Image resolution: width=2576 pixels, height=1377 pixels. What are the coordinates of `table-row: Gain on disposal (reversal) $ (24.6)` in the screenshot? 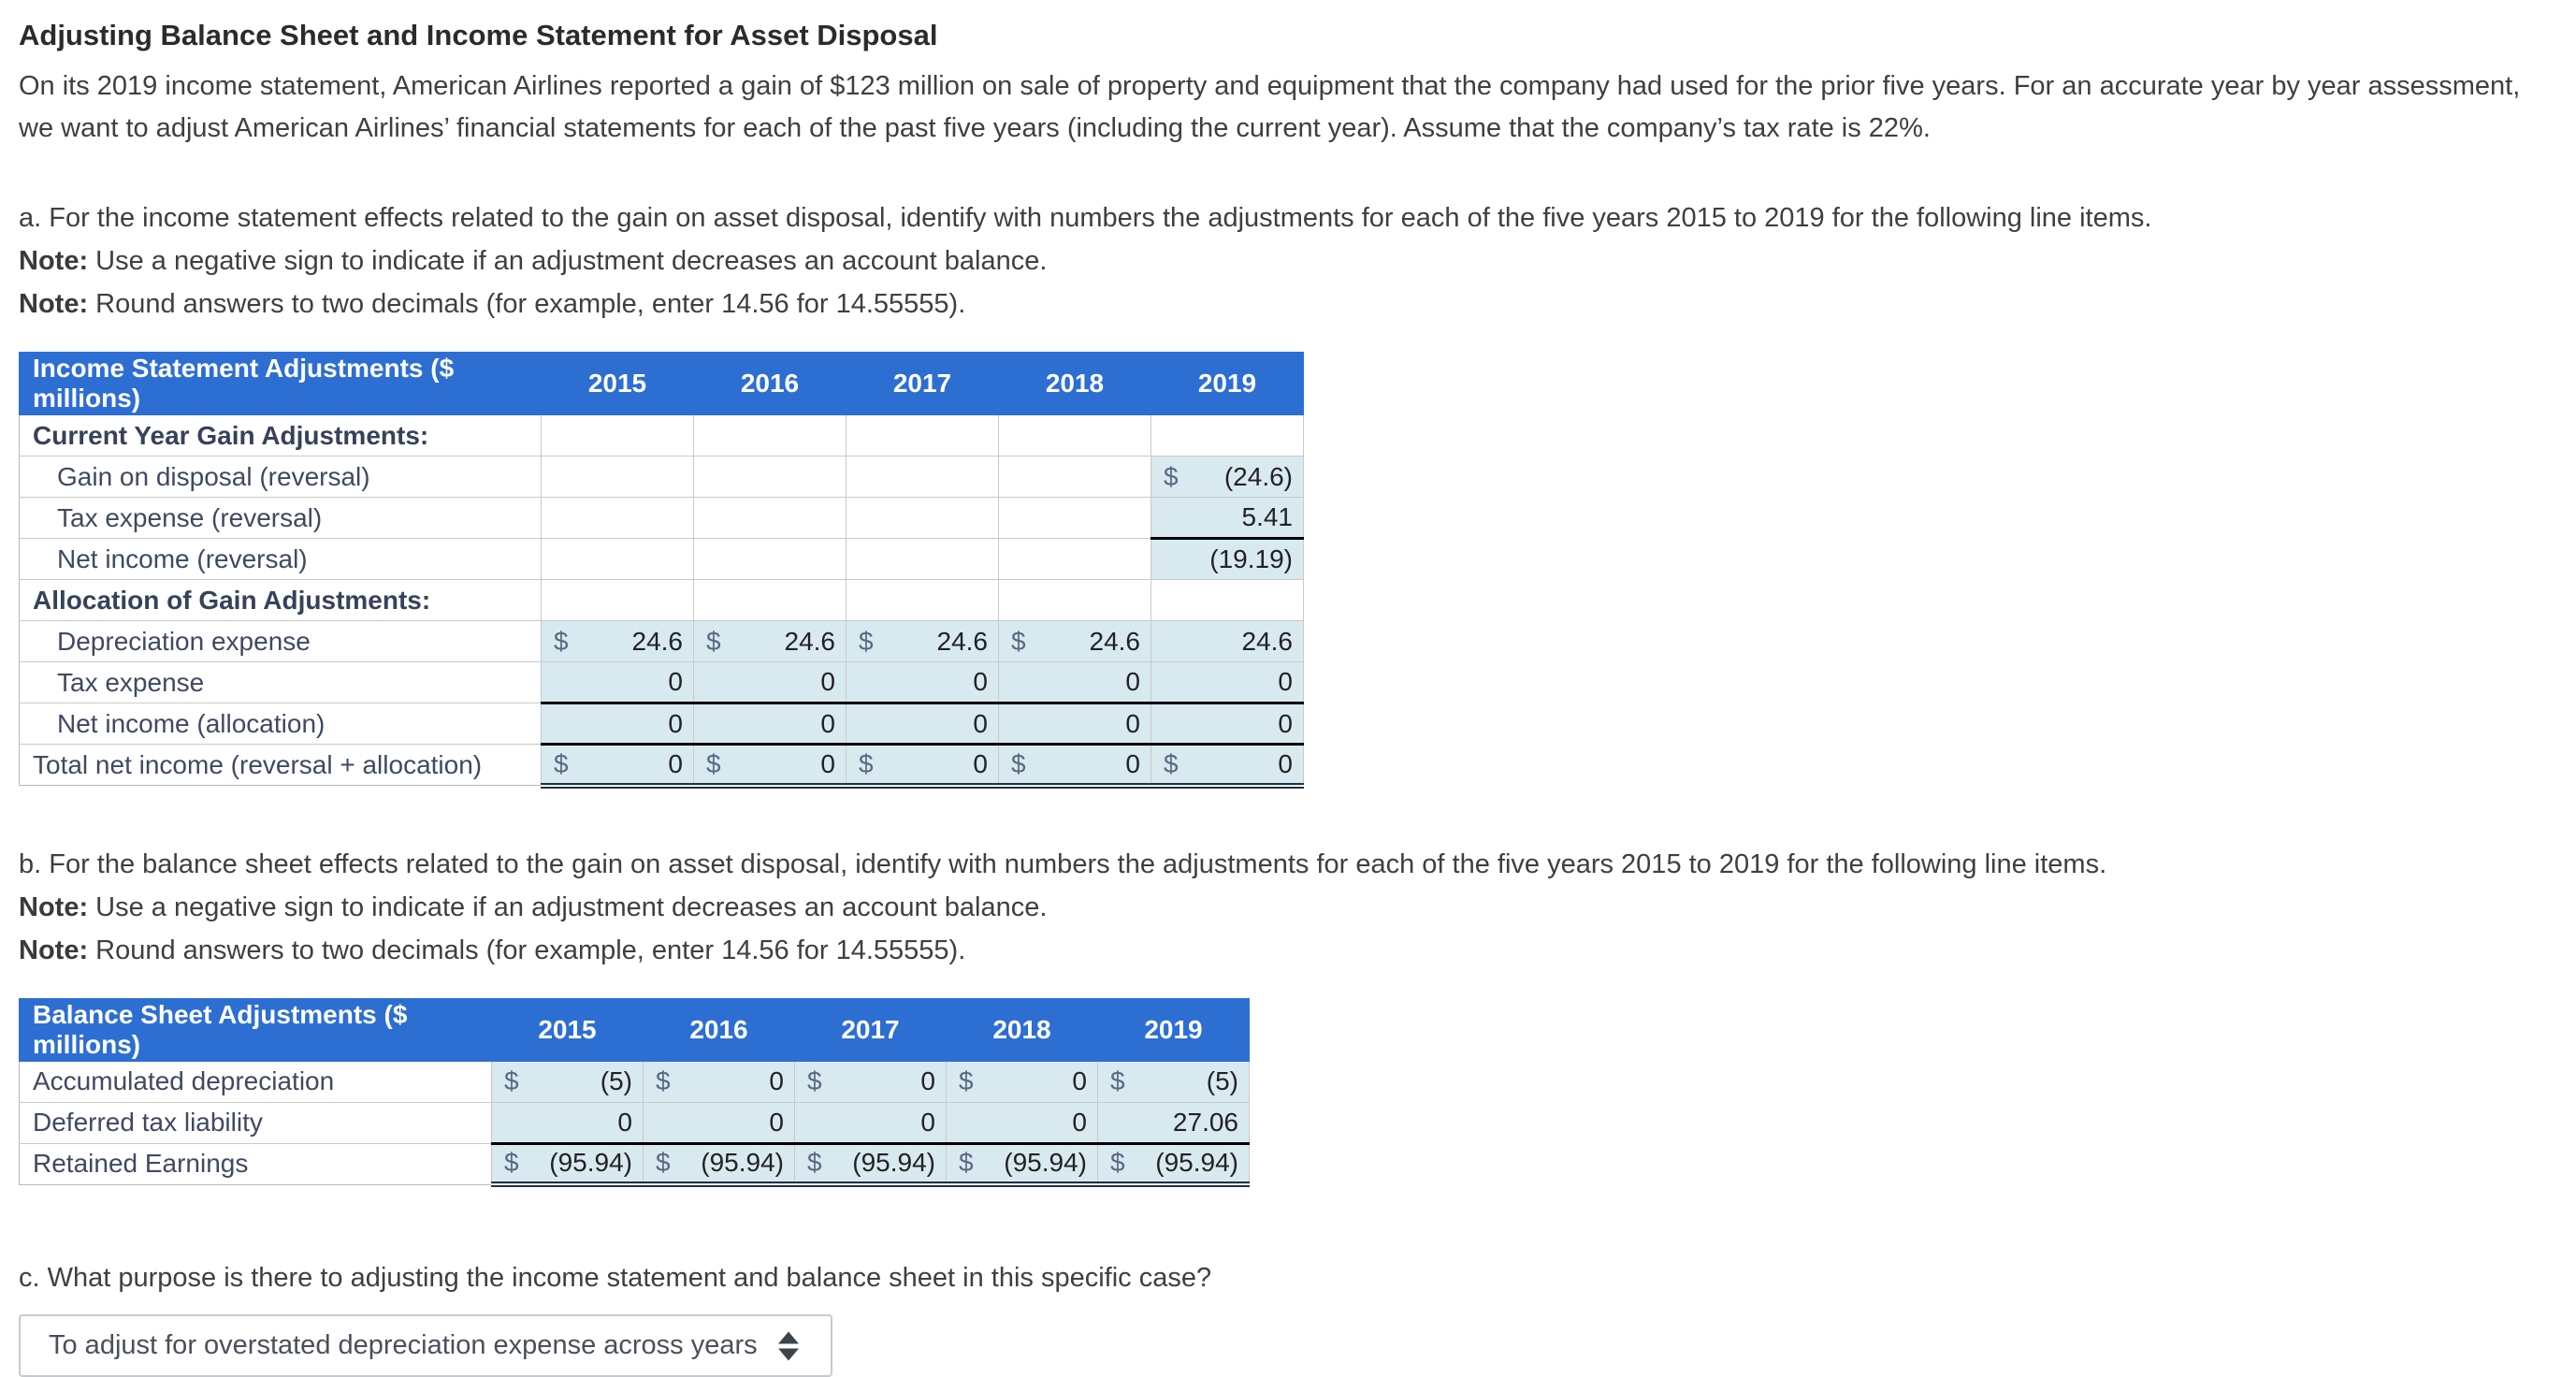 It's located at (661, 477).